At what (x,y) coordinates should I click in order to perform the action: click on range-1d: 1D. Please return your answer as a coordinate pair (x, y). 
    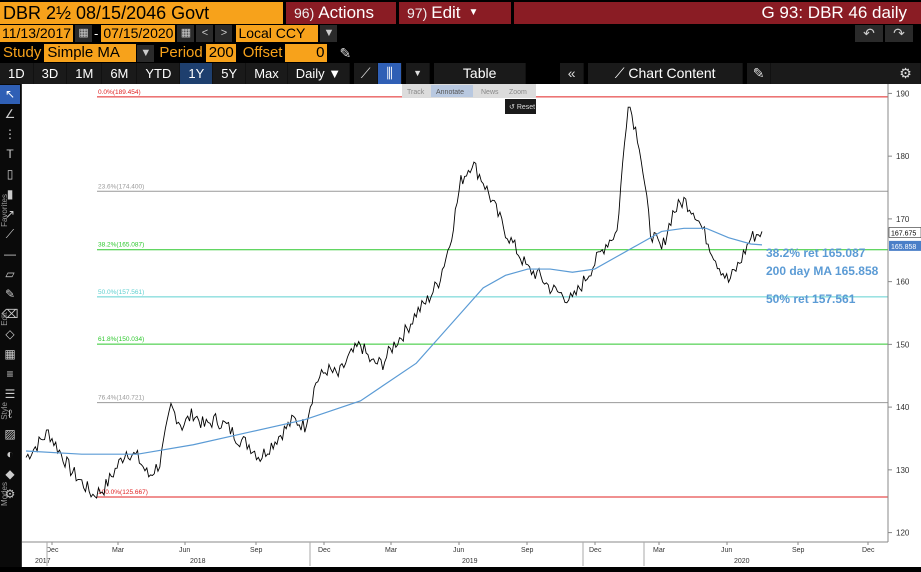
    Looking at the image, I should click on (17, 73).